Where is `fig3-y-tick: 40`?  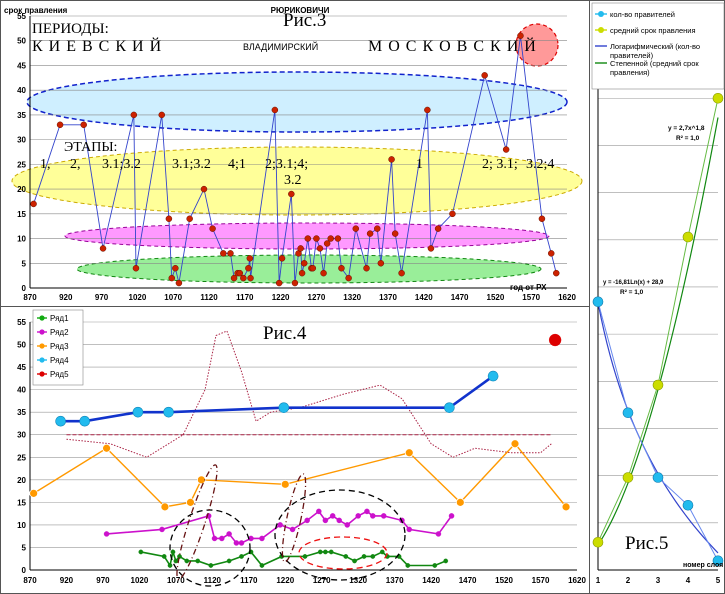 fig3-y-tick: 40 is located at coordinates (21, 90).